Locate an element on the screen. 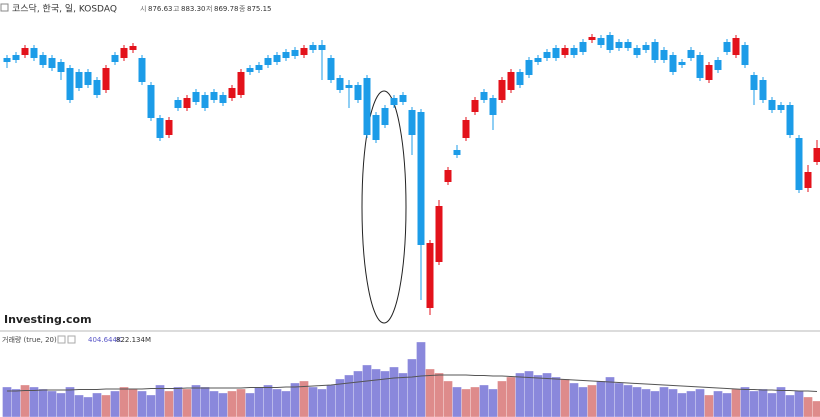  collapse-icon is located at coordinates (4, 7).